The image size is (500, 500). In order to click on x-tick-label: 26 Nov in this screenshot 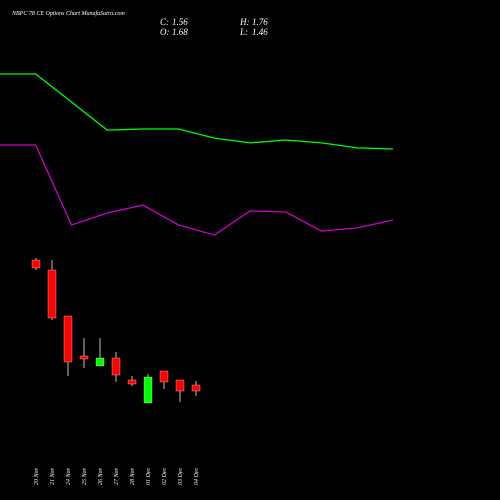, I will do `click(101, 476)`.